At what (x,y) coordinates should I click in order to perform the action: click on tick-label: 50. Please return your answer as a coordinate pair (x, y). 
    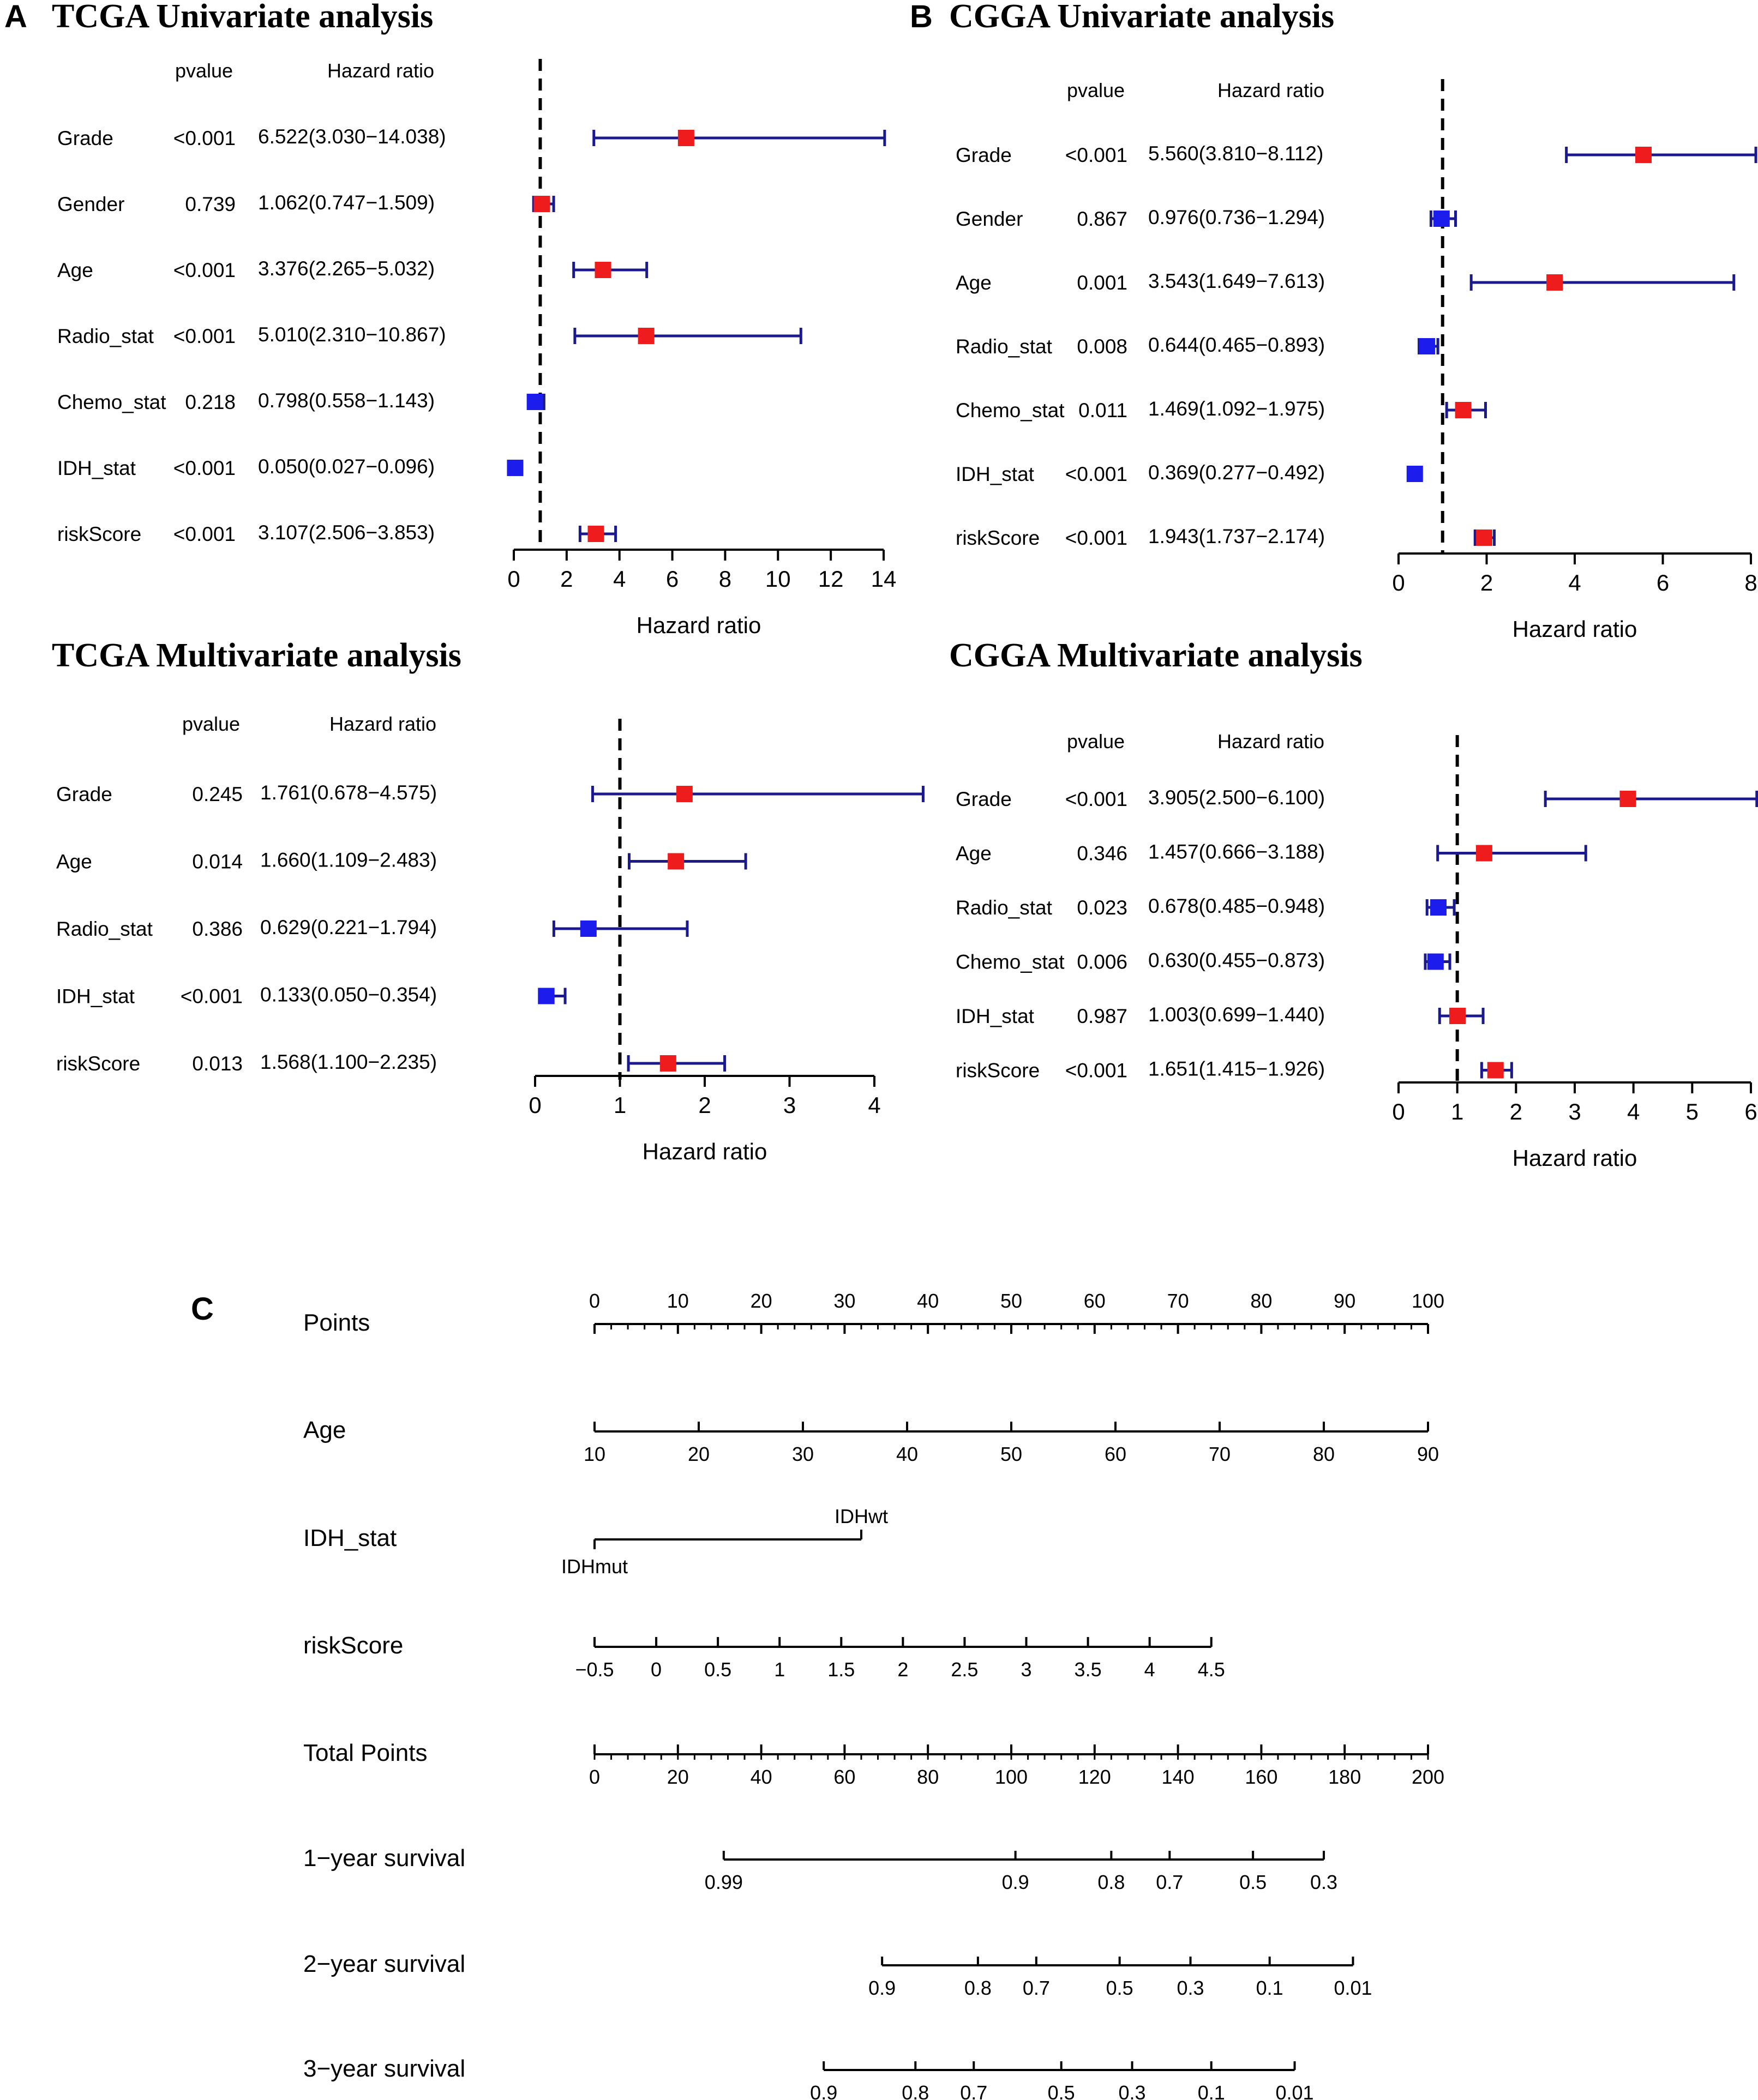
    Looking at the image, I should click on (1011, 1454).